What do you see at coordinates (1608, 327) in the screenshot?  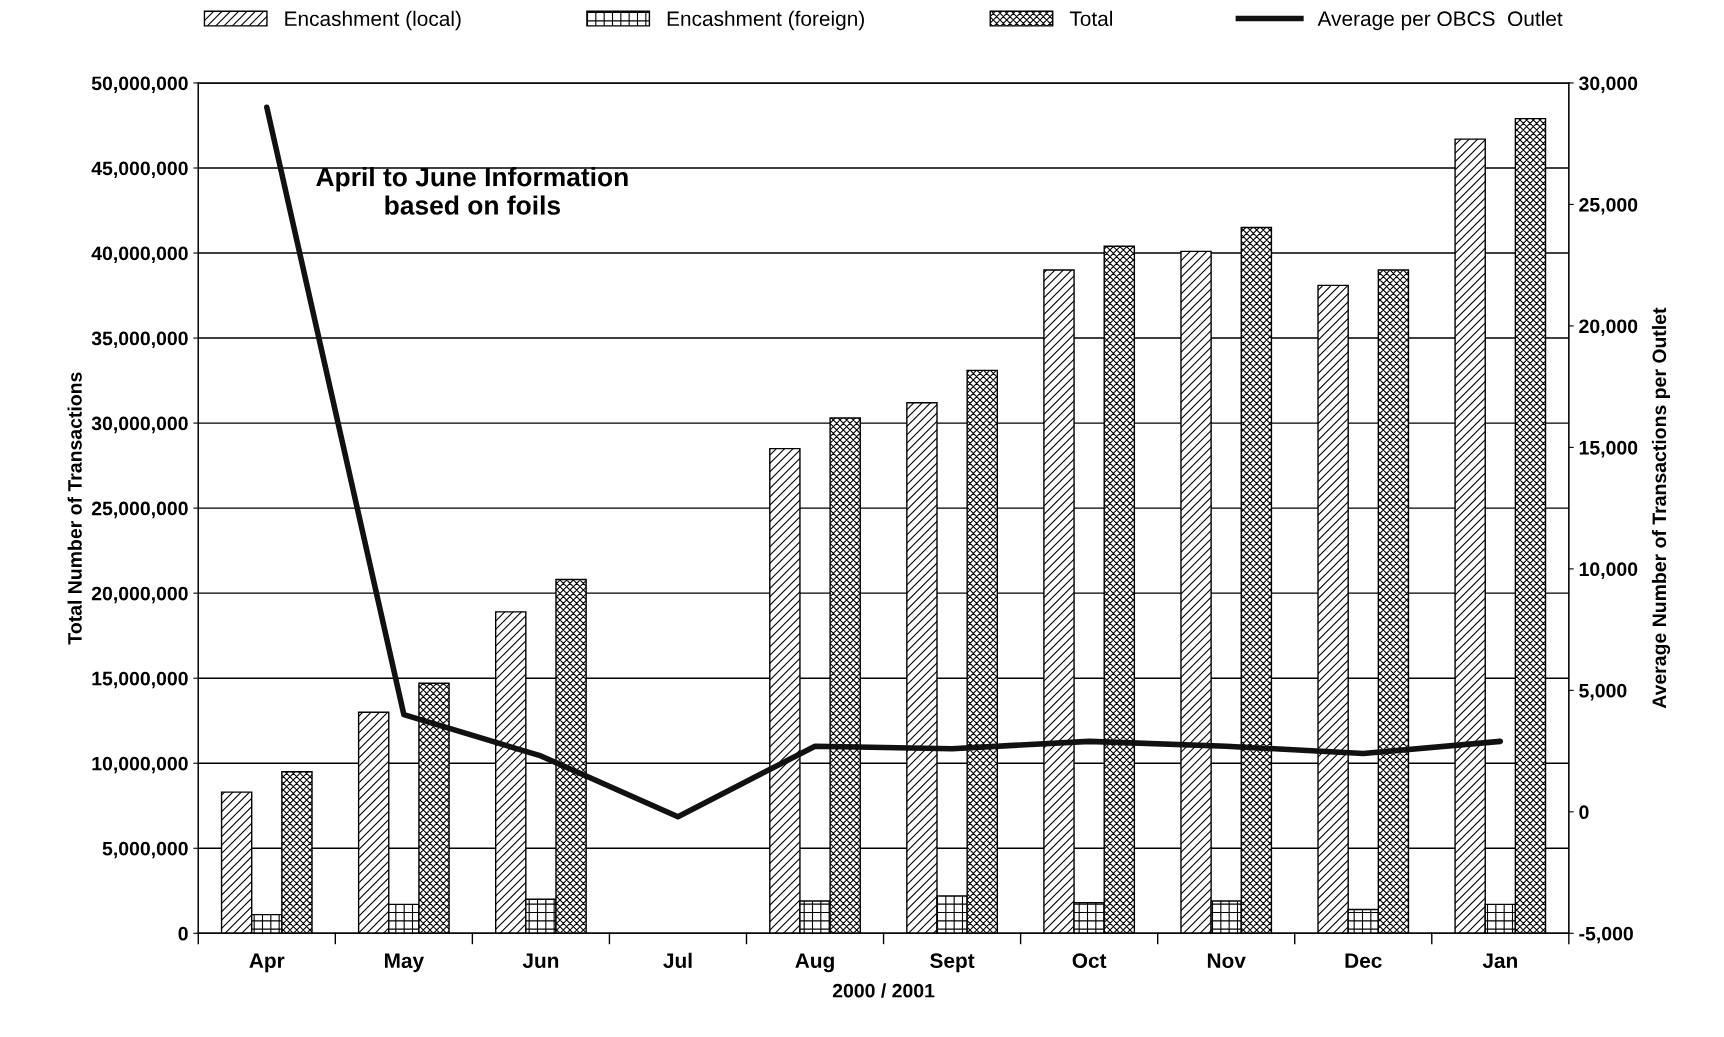 I see `y2-tick-label: 20,000` at bounding box center [1608, 327].